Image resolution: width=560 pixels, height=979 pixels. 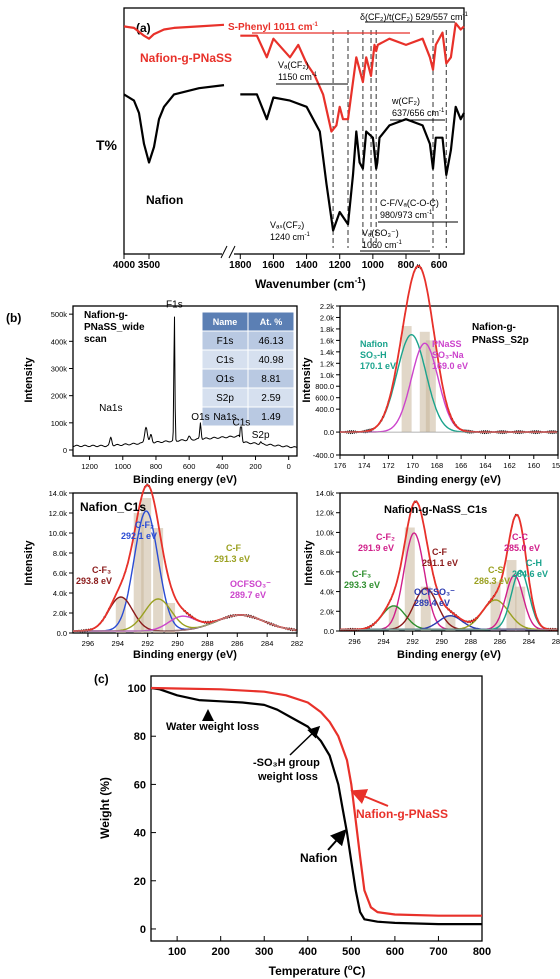 What do you see at coordinates (461, 465) in the screenshot?
I see `x-tick-label: 166` at bounding box center [461, 465].